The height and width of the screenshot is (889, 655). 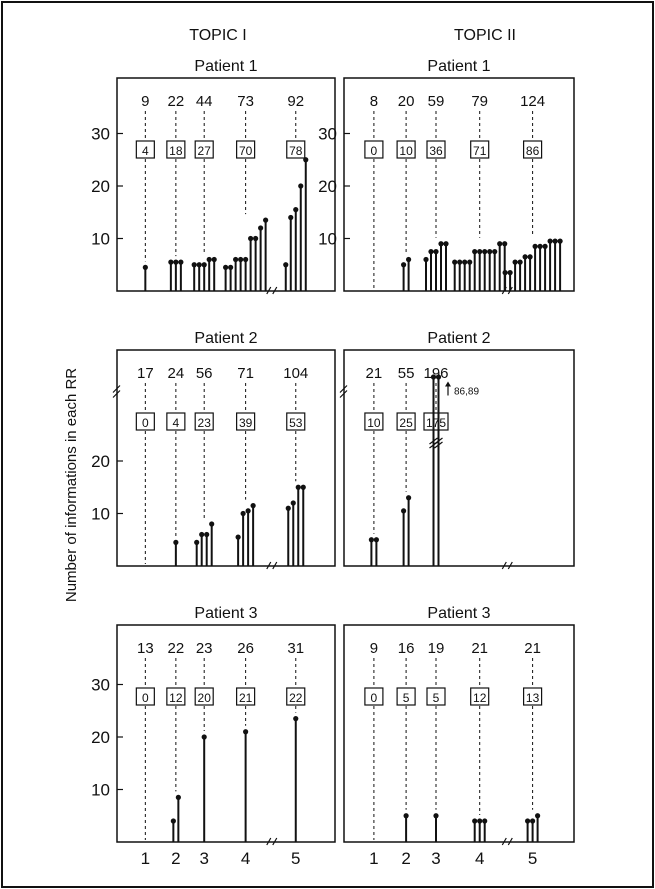 I want to click on group-count-label: 175, so click(x=436, y=423).